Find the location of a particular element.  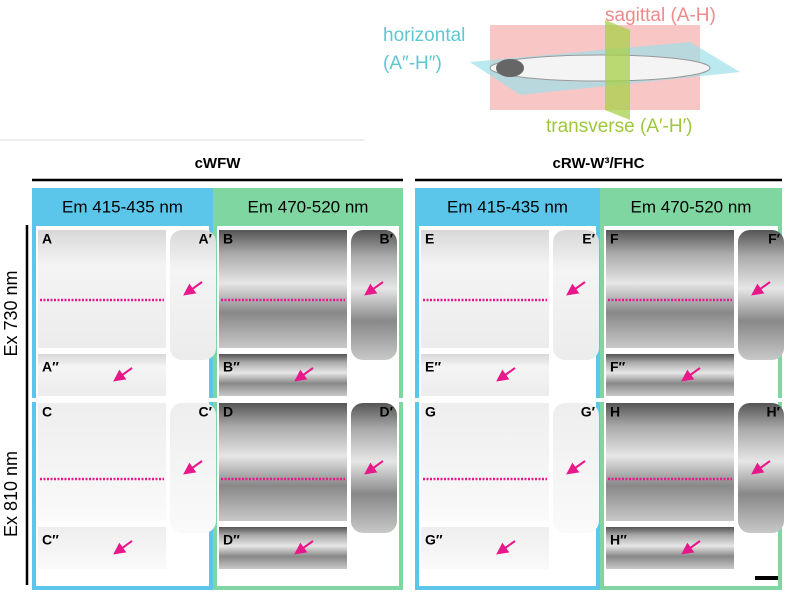

scale-bar is located at coordinates (766, 578).